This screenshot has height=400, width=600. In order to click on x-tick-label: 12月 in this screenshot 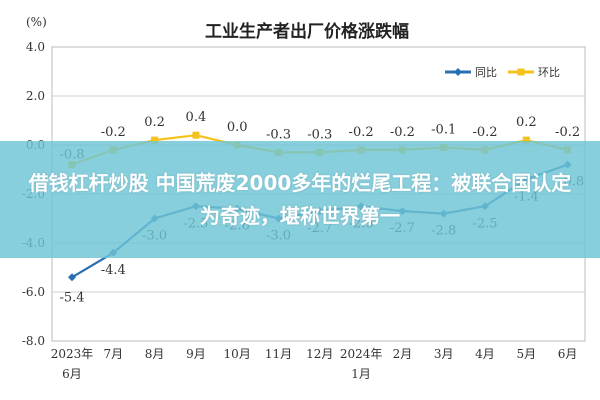, I will do `click(319, 354)`.